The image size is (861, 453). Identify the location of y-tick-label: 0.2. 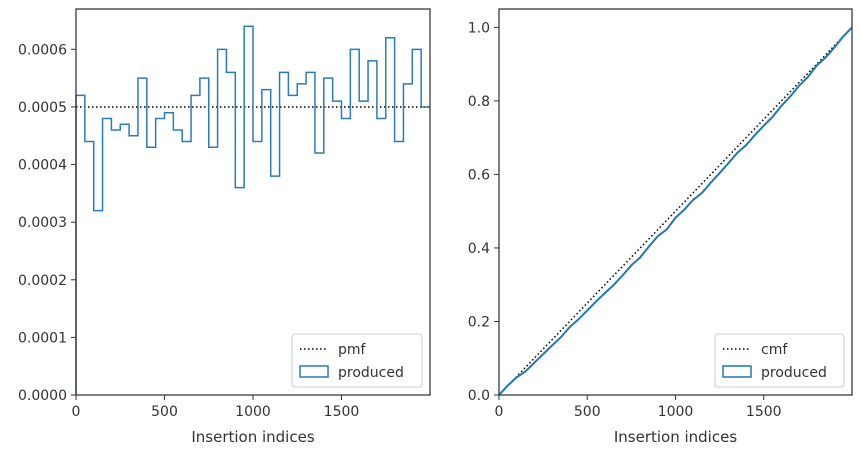
(479, 322).